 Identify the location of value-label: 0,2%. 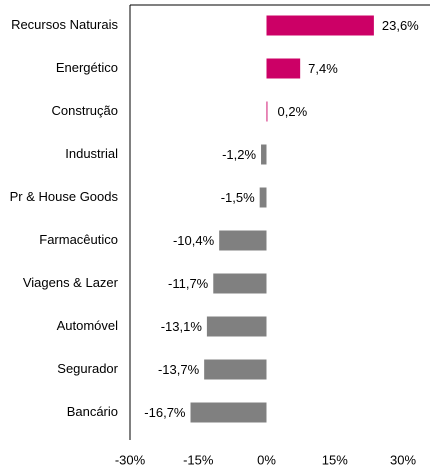
(293, 111).